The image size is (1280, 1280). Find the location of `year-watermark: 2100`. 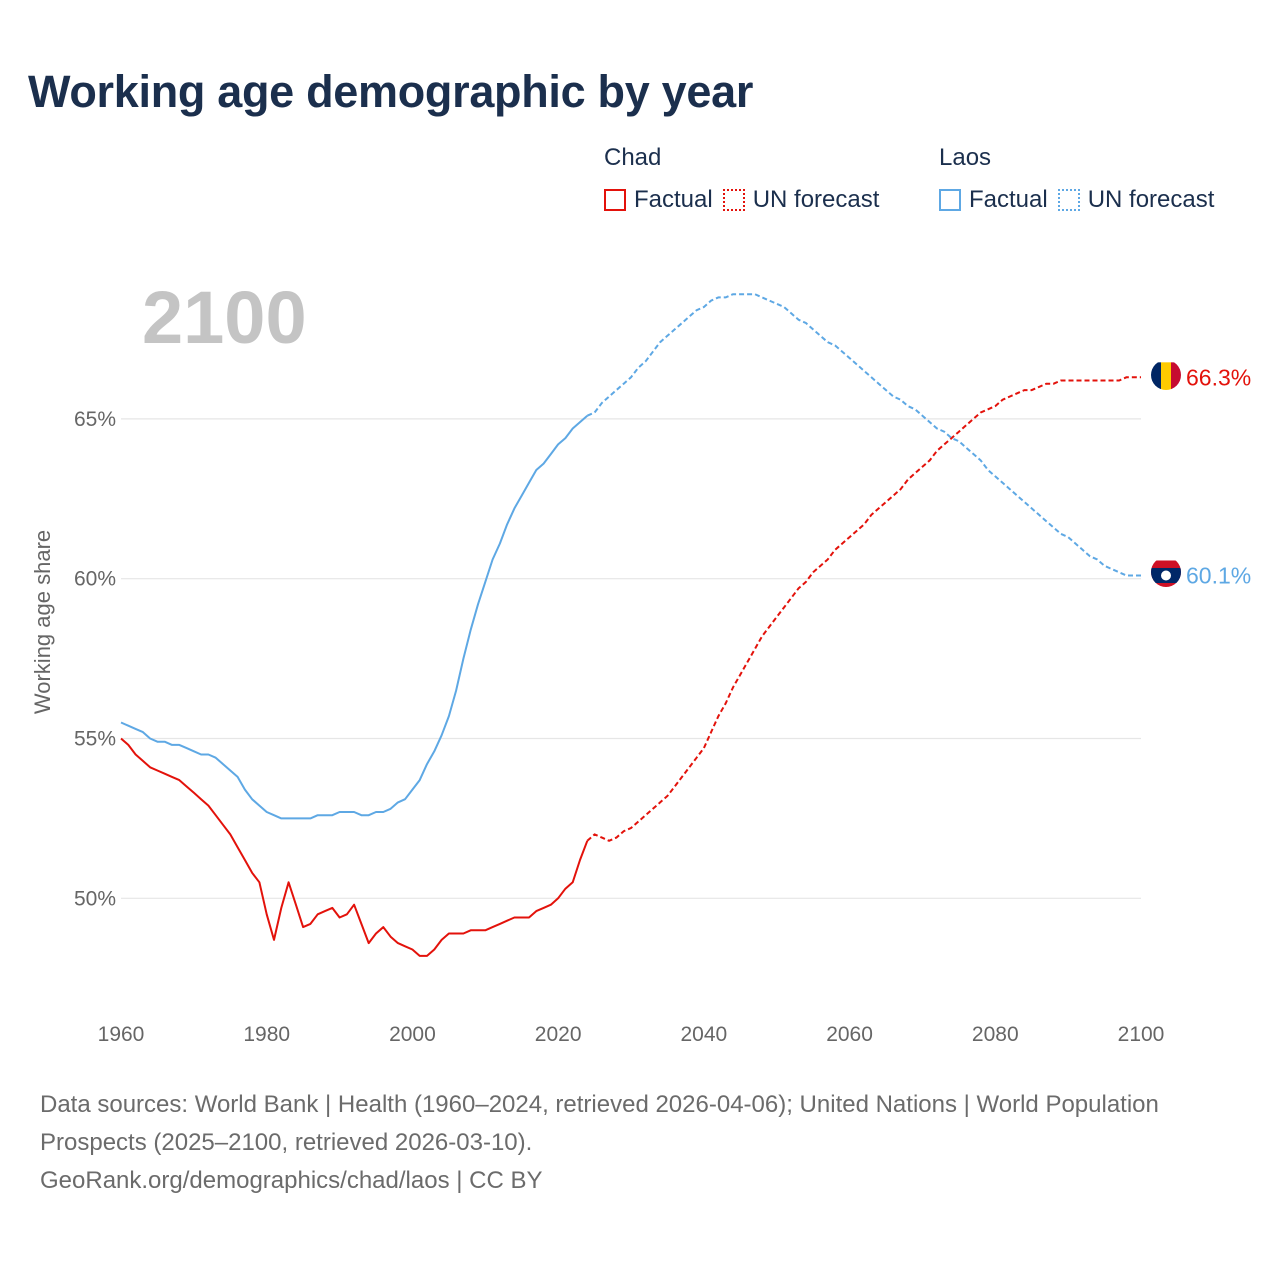

year-watermark: 2100 is located at coordinates (224, 317).